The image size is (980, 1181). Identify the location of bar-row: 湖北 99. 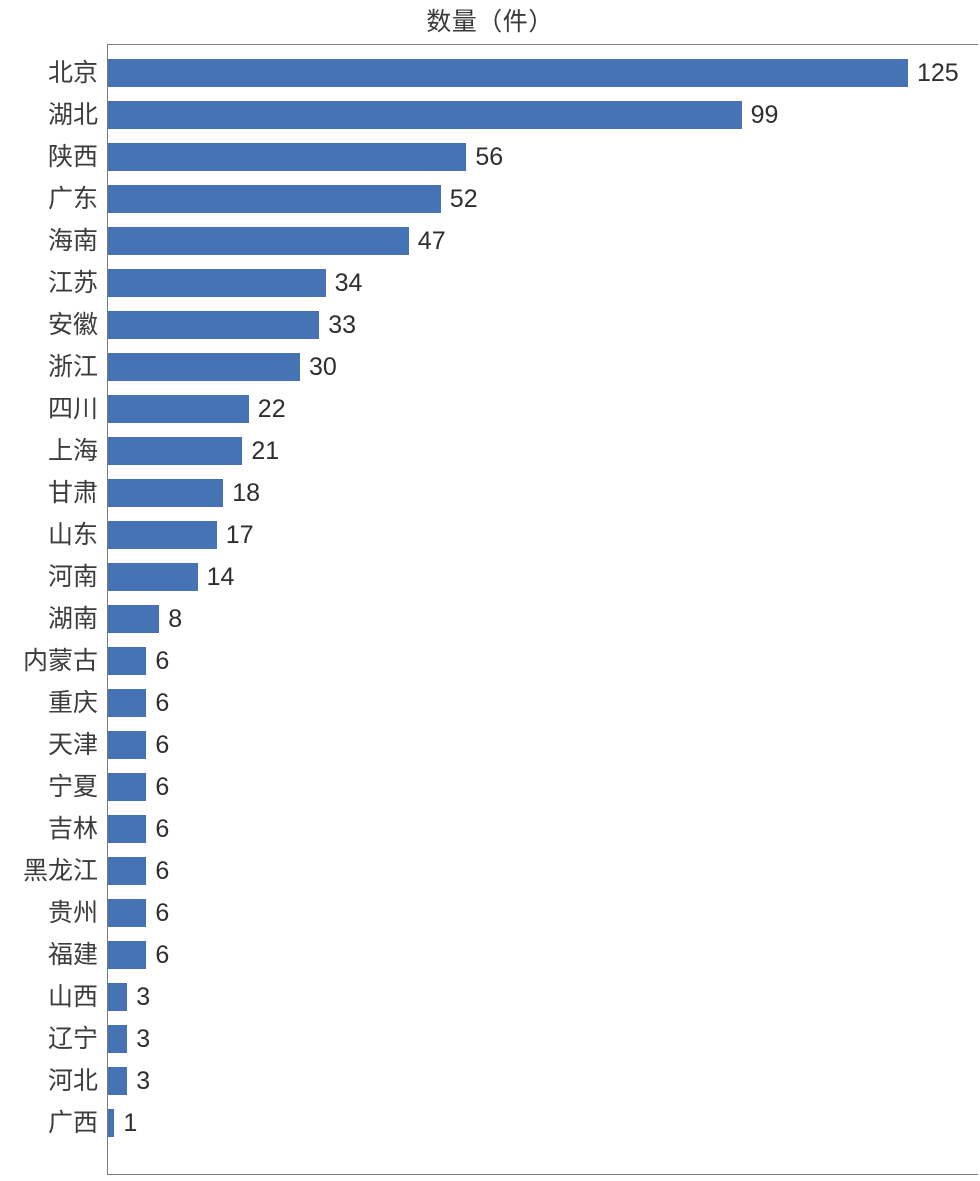
(490, 115).